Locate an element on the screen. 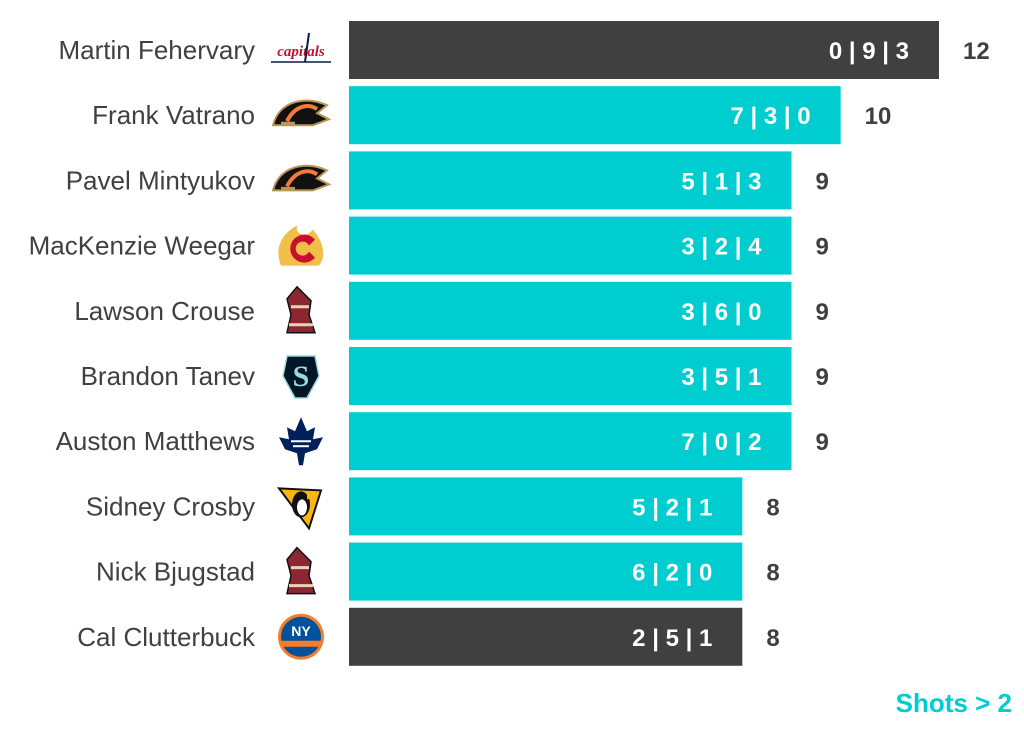 The width and height of the screenshot is (1024, 731). bar-breakdown-label: 2 | 5 | 1 is located at coordinates (672, 638).